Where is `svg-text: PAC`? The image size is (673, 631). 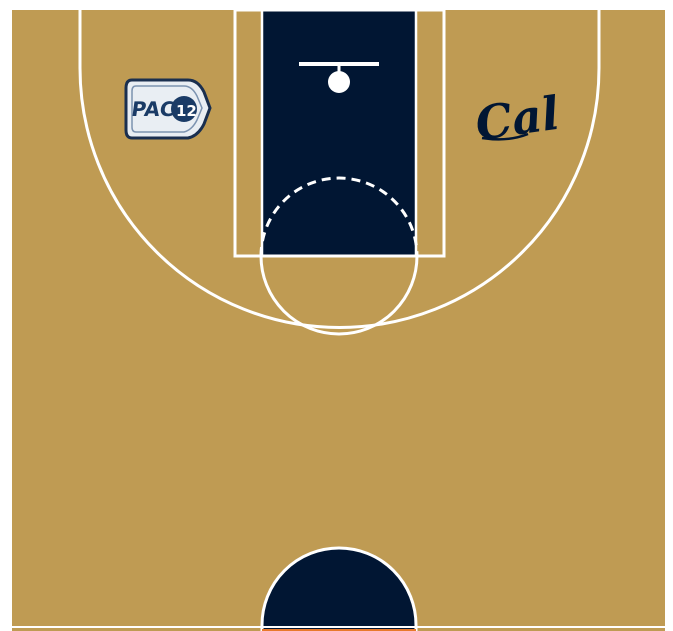
svg-text: PAC is located at coordinates (153, 109).